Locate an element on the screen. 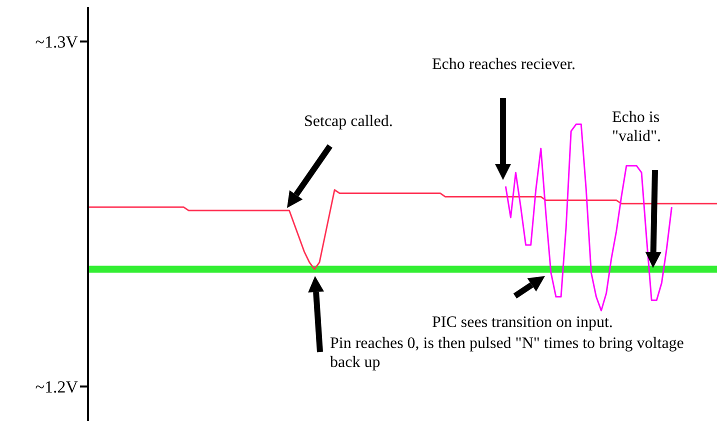 The height and width of the screenshot is (421, 717). annotation: Setcap called. is located at coordinates (349, 121).